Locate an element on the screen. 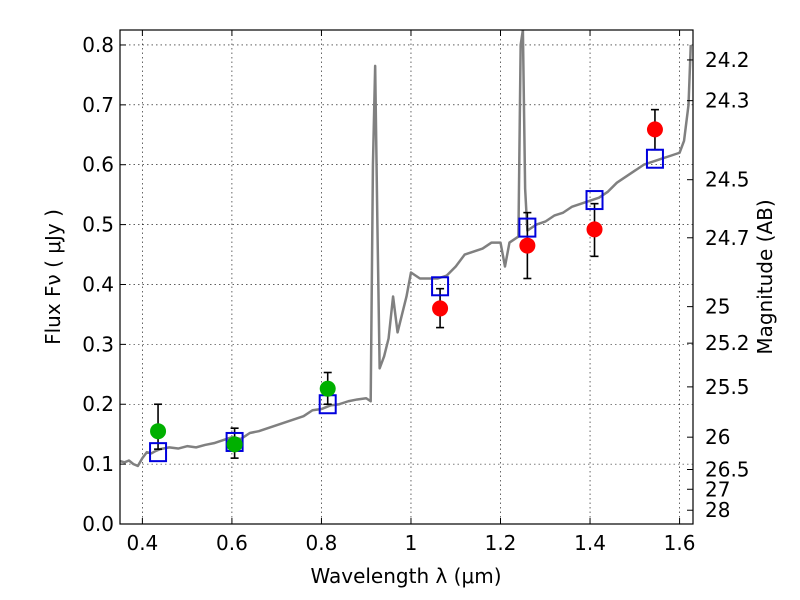 This screenshot has width=800, height=600. y2-axis-title: Magnitude (AB) is located at coordinates (765, 276).